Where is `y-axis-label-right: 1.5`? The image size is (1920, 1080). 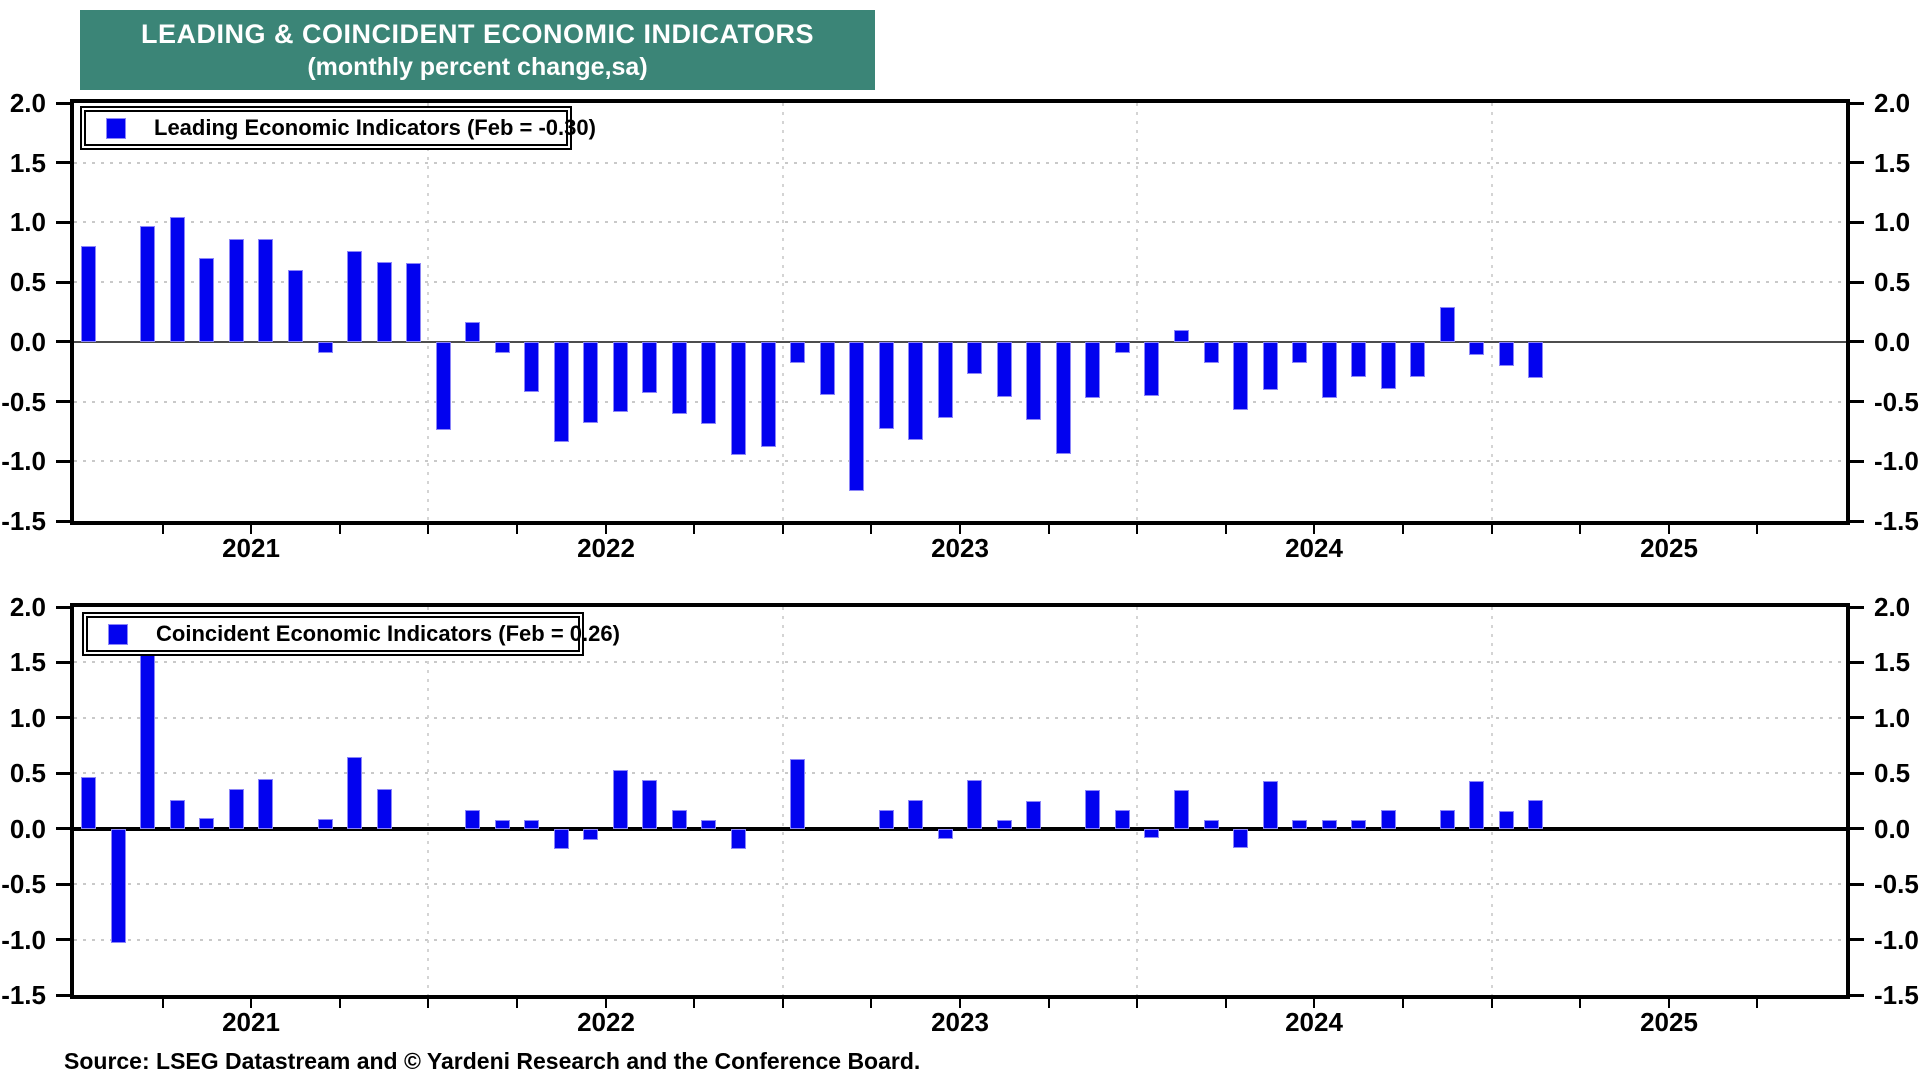 y-axis-label-right: 1.5 is located at coordinates (1892, 163).